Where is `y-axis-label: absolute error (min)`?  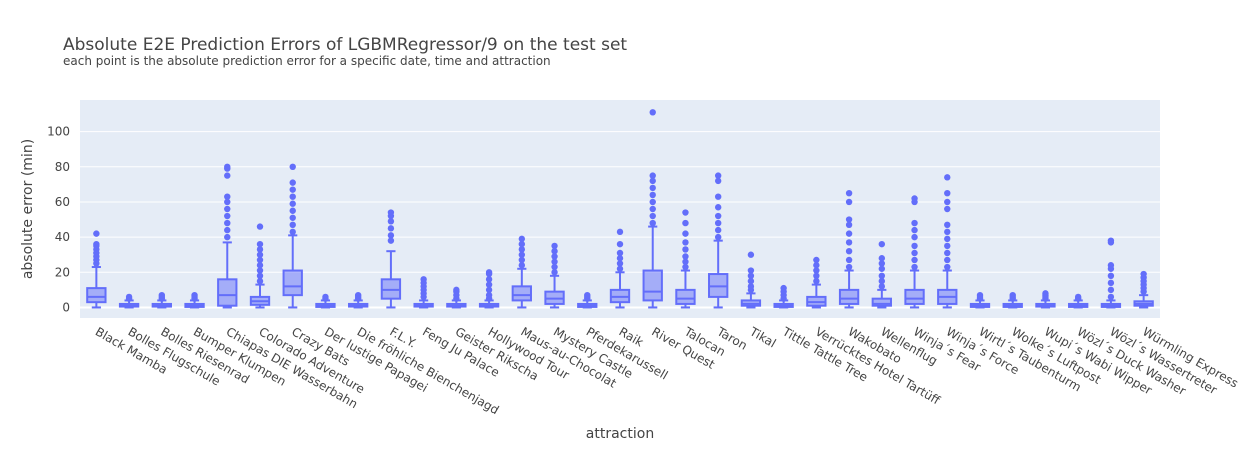 y-axis-label: absolute error (min) is located at coordinates (28, 209).